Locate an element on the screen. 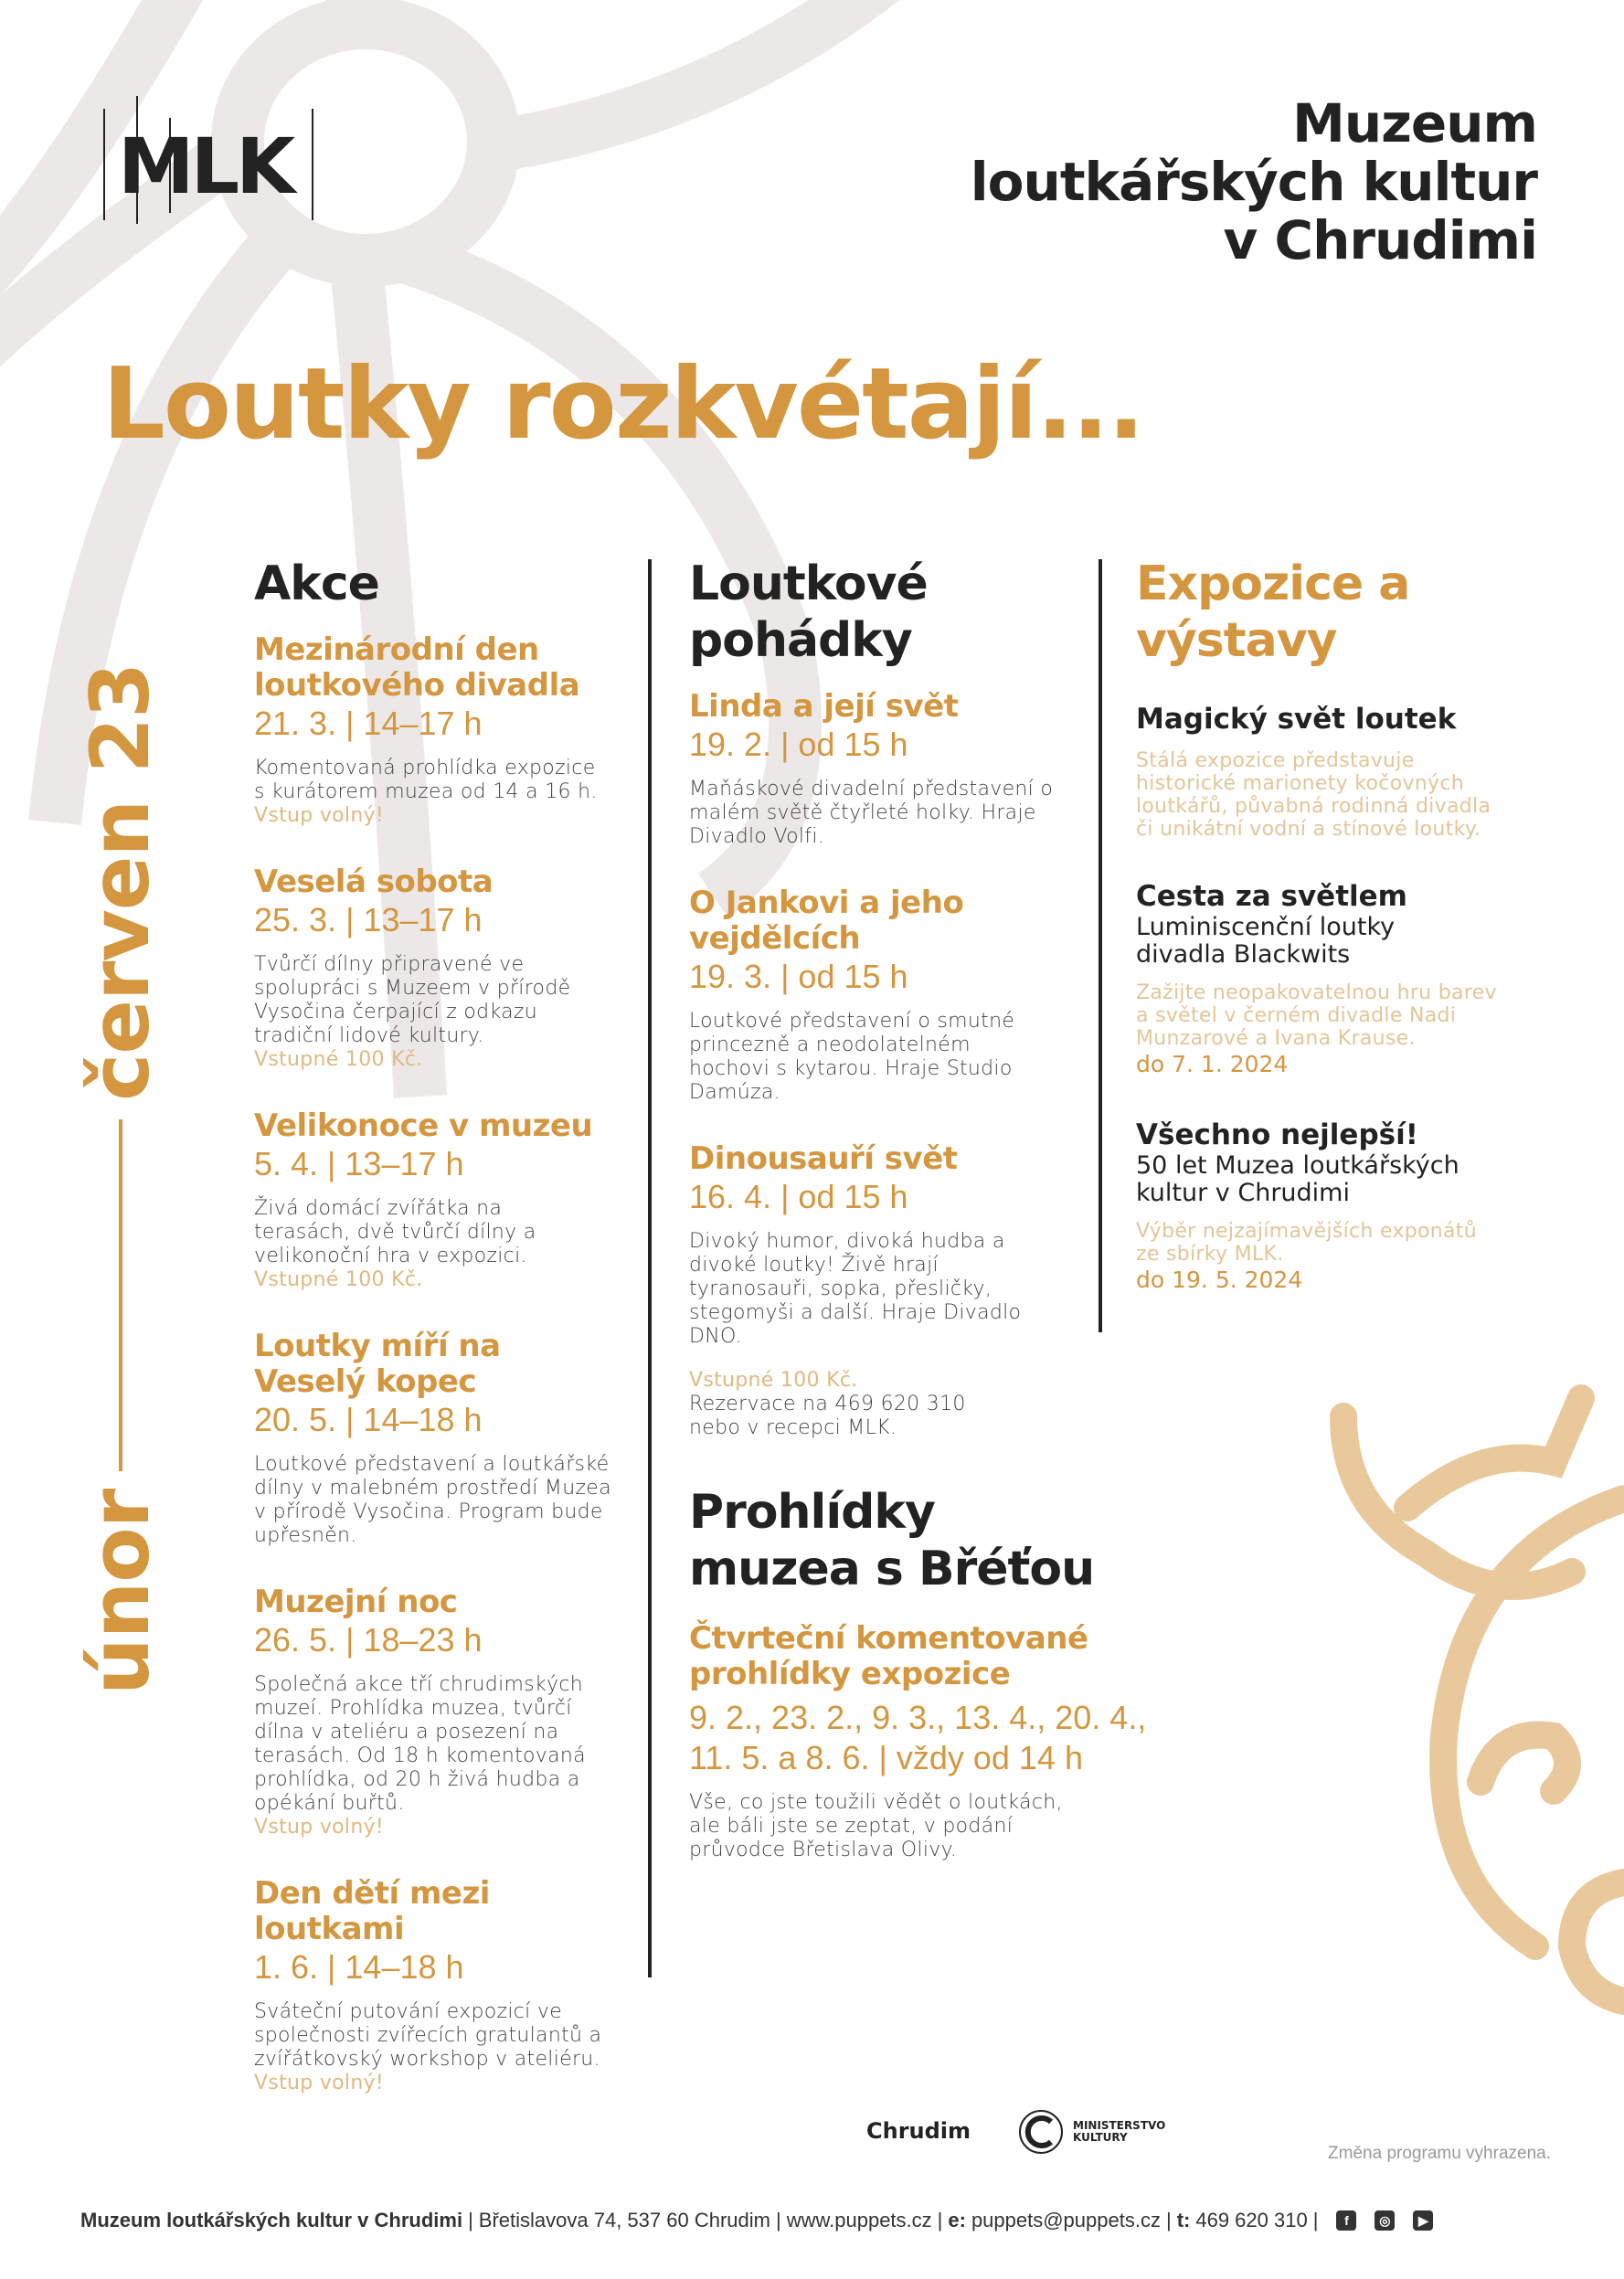 The image size is (1624, 2279). akce-heading: Akce is located at coordinates (317, 583).